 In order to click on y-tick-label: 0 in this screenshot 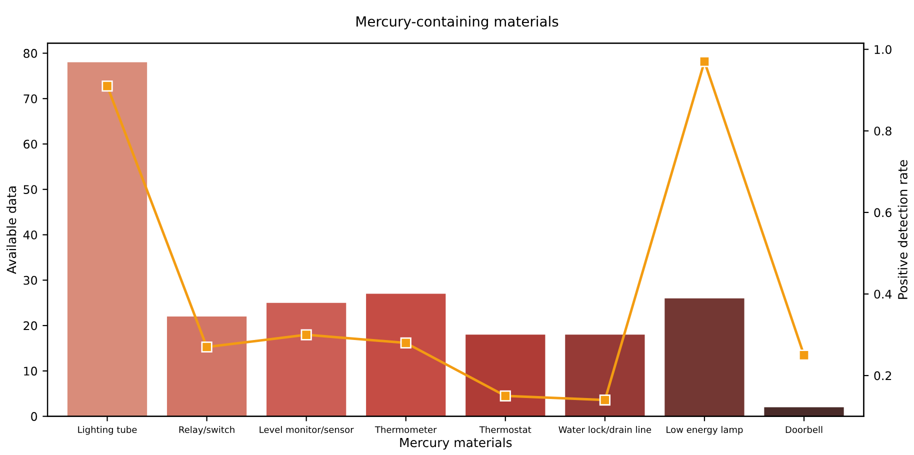, I will do `click(34, 416)`.